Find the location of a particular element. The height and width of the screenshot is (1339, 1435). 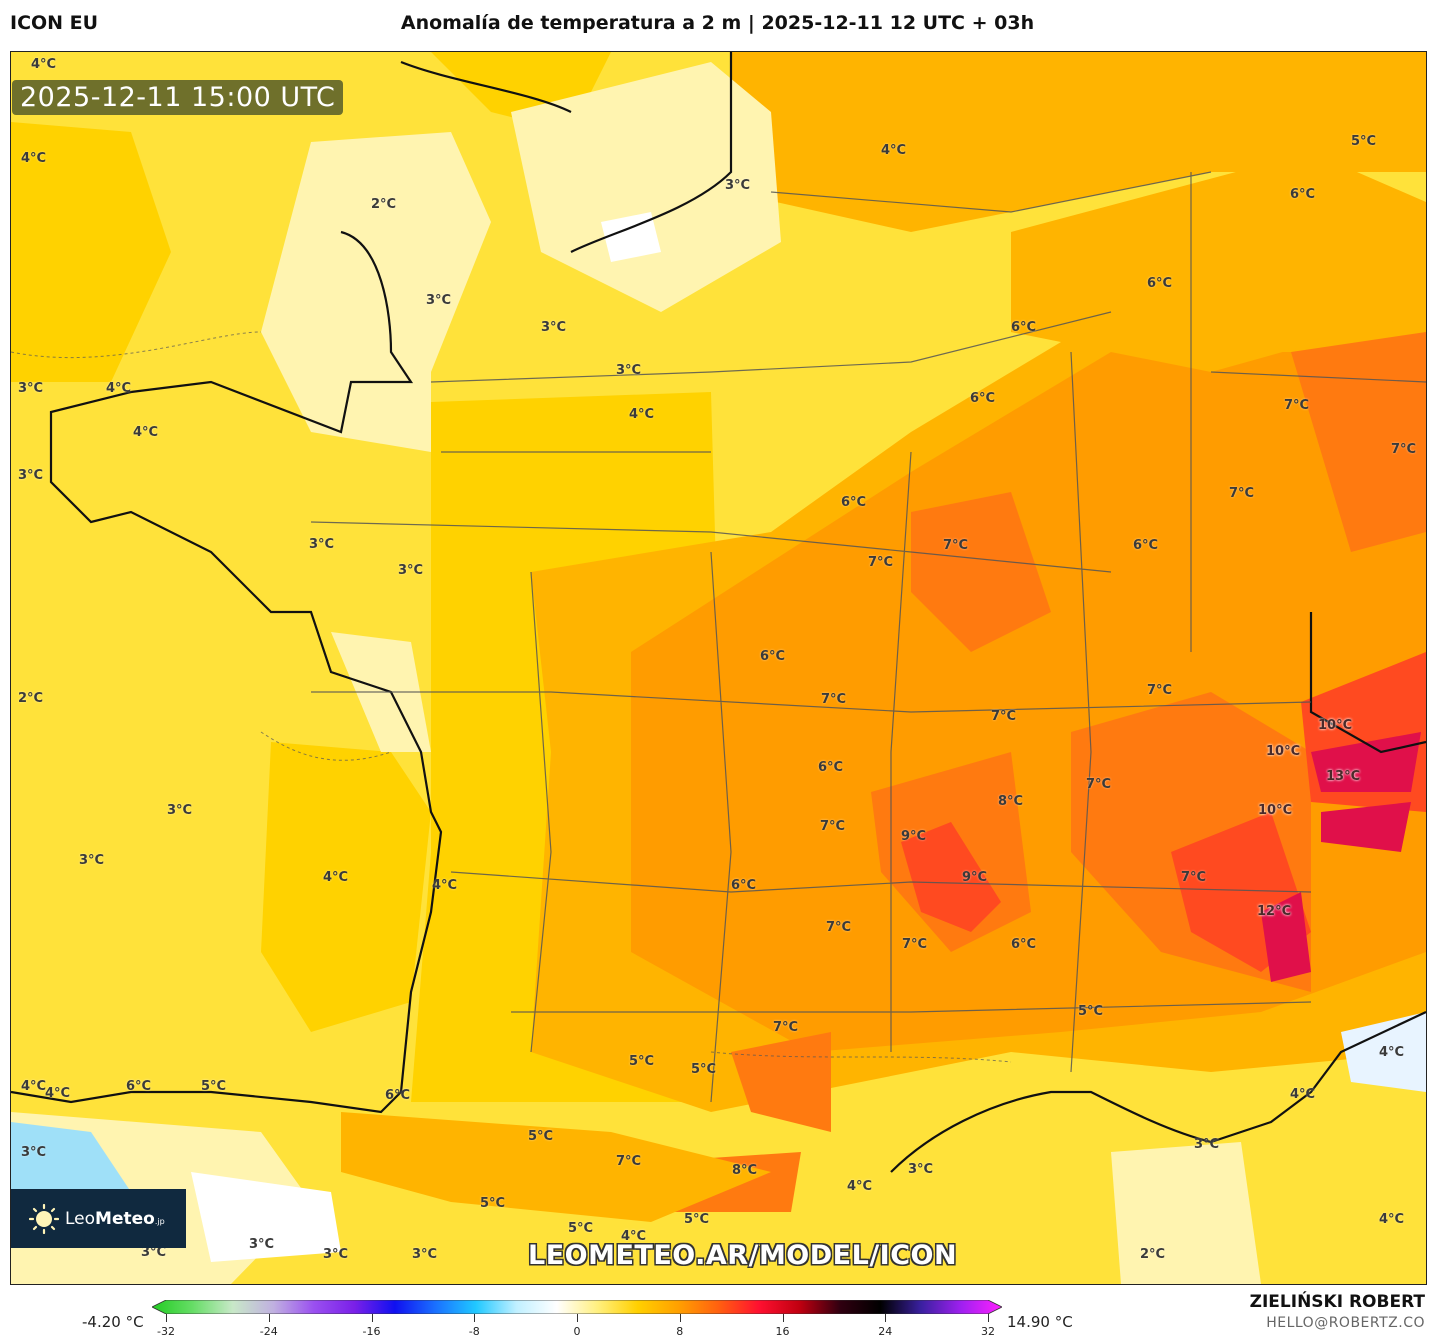

source-url-watermark: LEOMETEO.AR/MODEL/ICON is located at coordinates (743, 1255).